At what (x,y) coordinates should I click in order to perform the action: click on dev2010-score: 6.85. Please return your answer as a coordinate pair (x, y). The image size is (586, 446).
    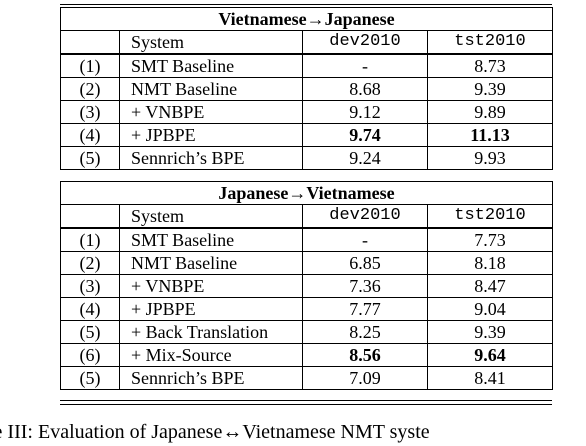
    Looking at the image, I should click on (365, 263).